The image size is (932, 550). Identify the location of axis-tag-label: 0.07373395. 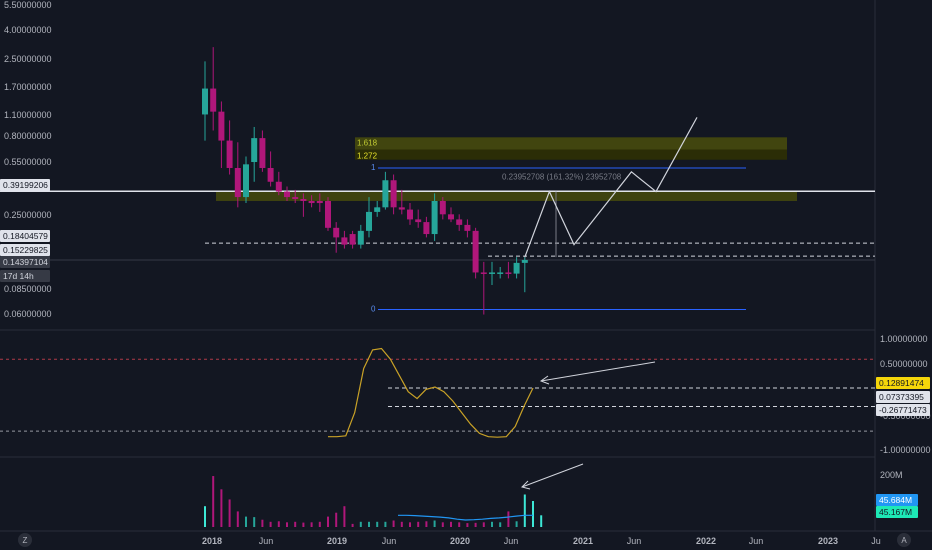
(901, 397).